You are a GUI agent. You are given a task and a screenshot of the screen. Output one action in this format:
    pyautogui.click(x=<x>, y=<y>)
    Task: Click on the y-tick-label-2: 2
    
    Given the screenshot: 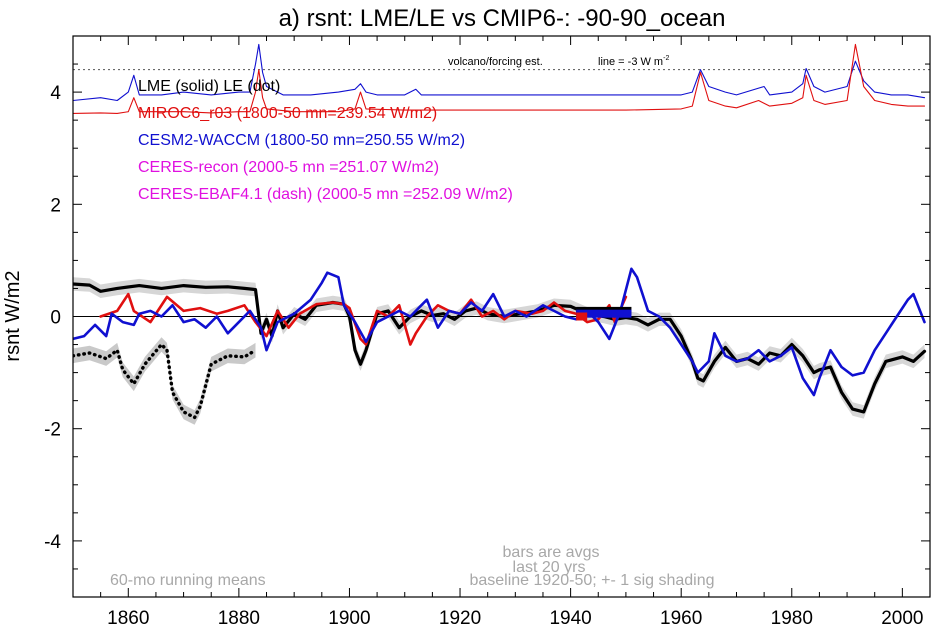 What is the action you would take?
    pyautogui.click(x=55, y=205)
    